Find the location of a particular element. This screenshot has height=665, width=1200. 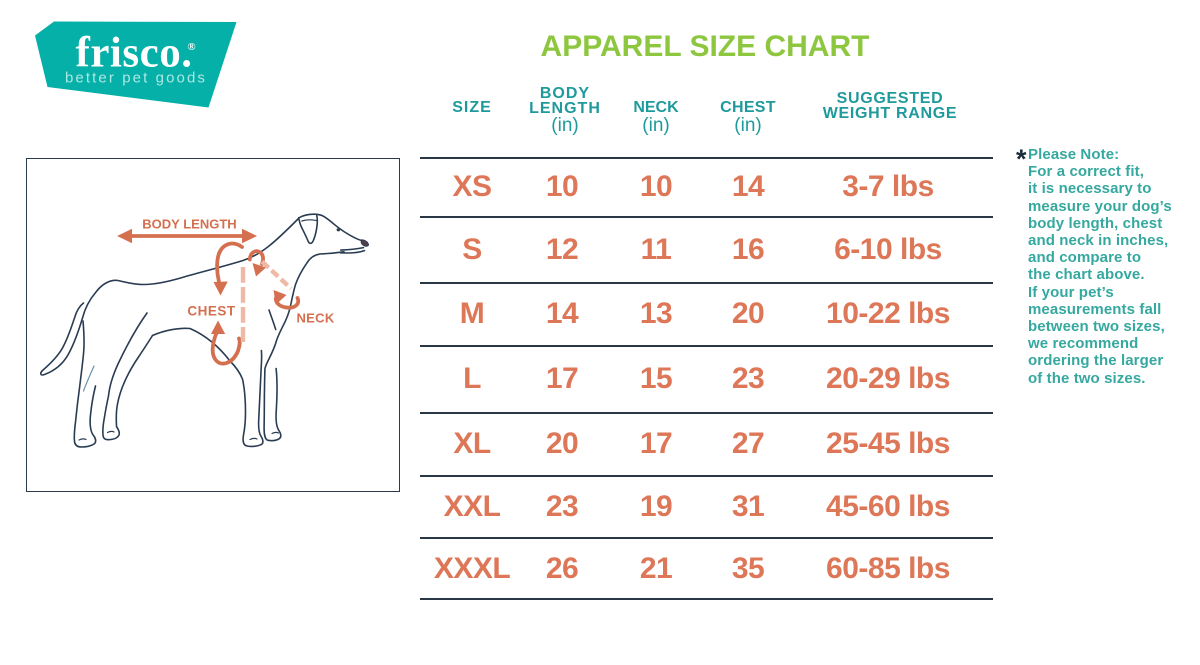

svg-text: CHEST is located at coordinates (211, 311).